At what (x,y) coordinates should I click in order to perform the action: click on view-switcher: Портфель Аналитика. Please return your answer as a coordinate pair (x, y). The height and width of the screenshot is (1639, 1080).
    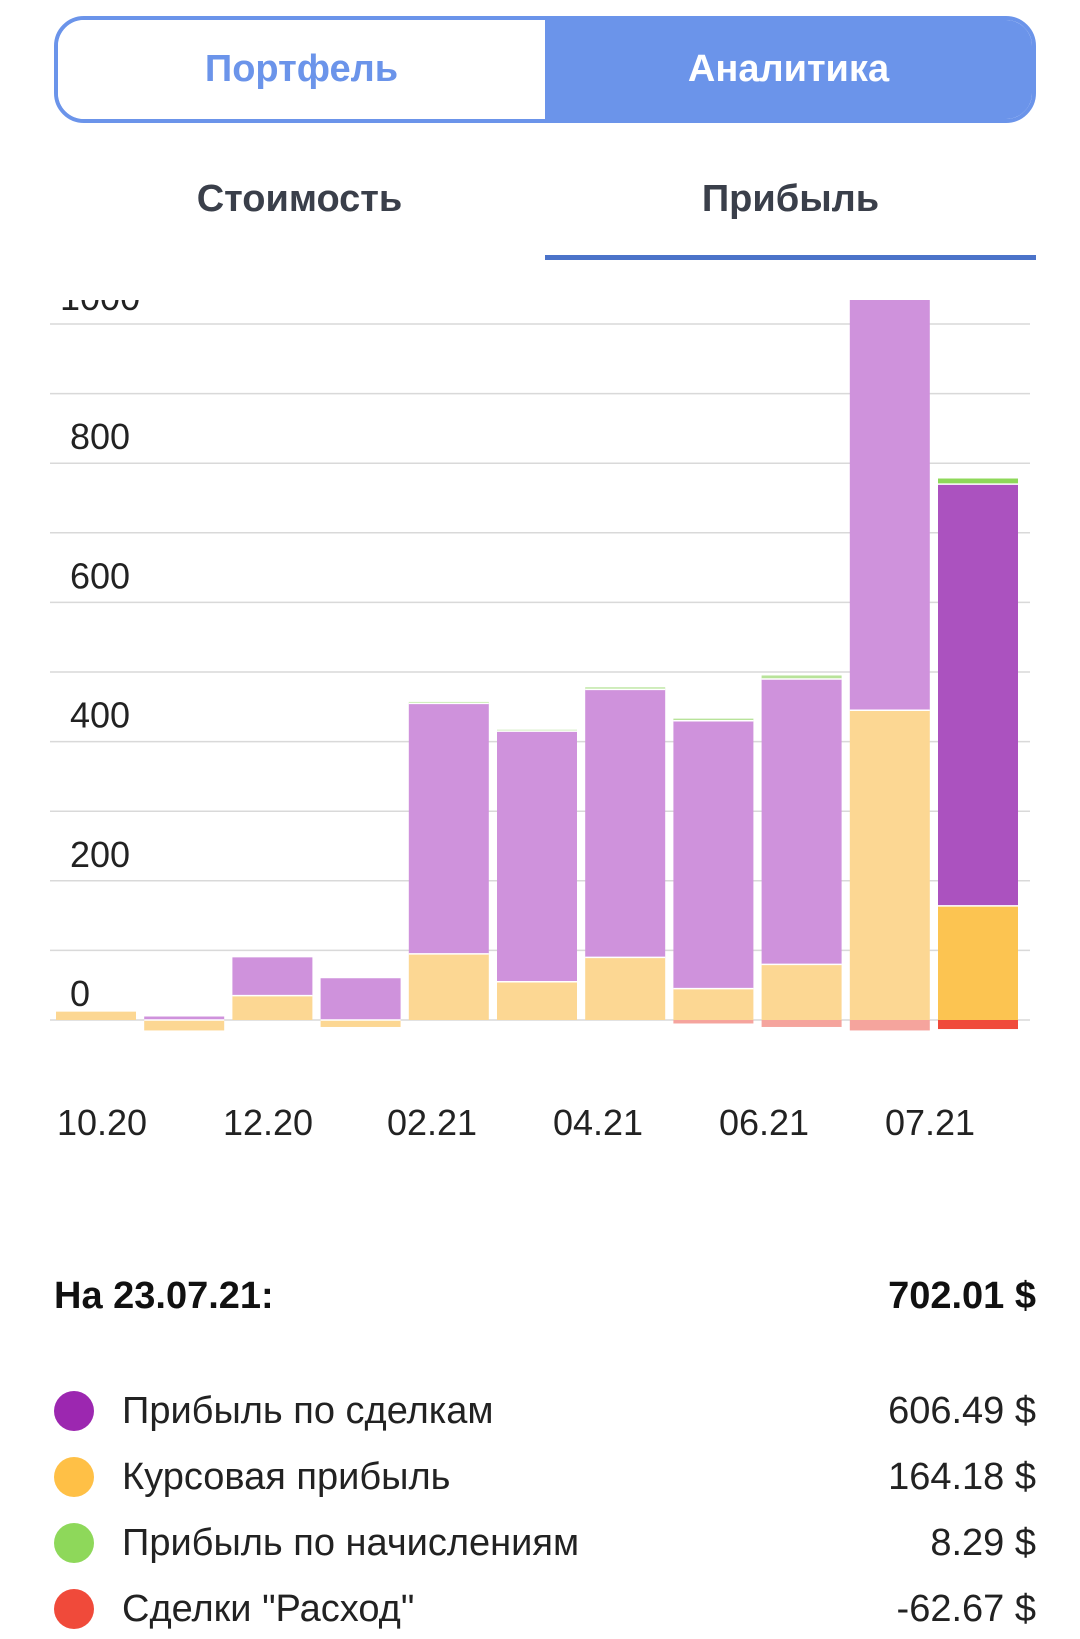
    Looking at the image, I should click on (545, 69).